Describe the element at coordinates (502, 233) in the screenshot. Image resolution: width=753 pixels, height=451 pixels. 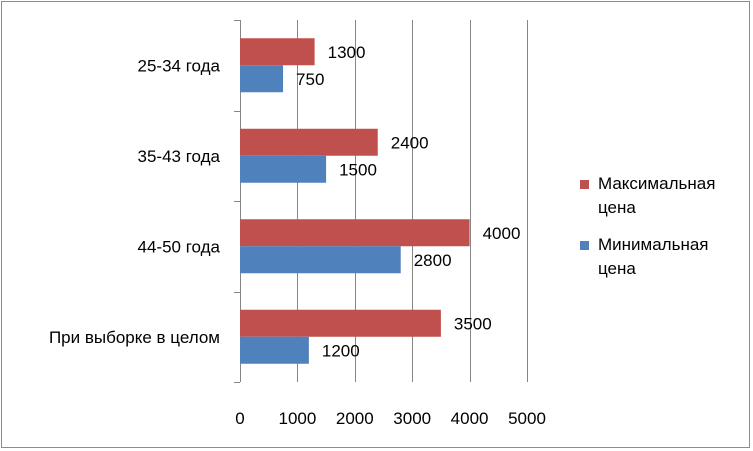
I see `data-label-2-0: 4000` at that location.